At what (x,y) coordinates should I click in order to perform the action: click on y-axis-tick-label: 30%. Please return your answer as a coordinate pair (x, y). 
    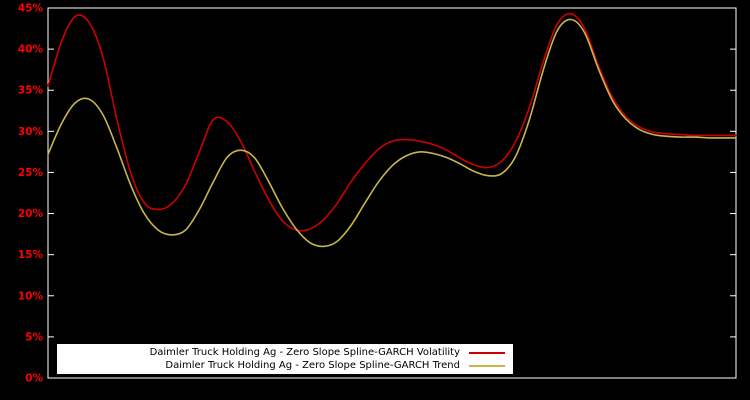
    Looking at the image, I should click on (31, 132).